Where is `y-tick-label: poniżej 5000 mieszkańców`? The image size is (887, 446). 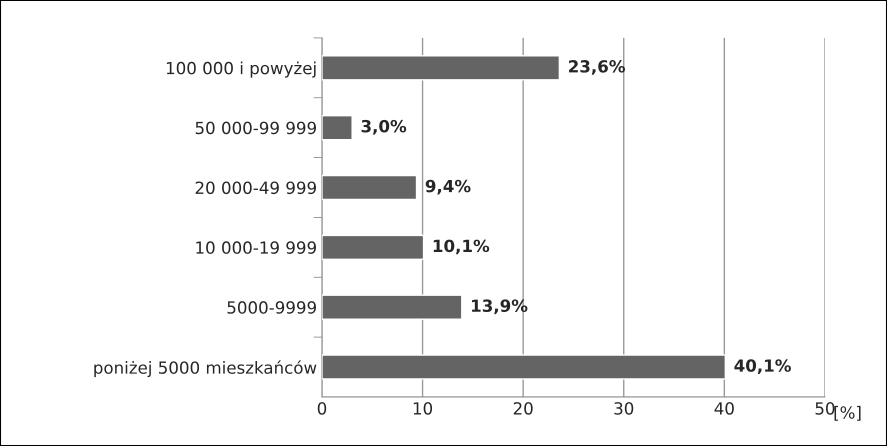 y-tick-label: poniżej 5000 mieszkańców is located at coordinates (205, 369).